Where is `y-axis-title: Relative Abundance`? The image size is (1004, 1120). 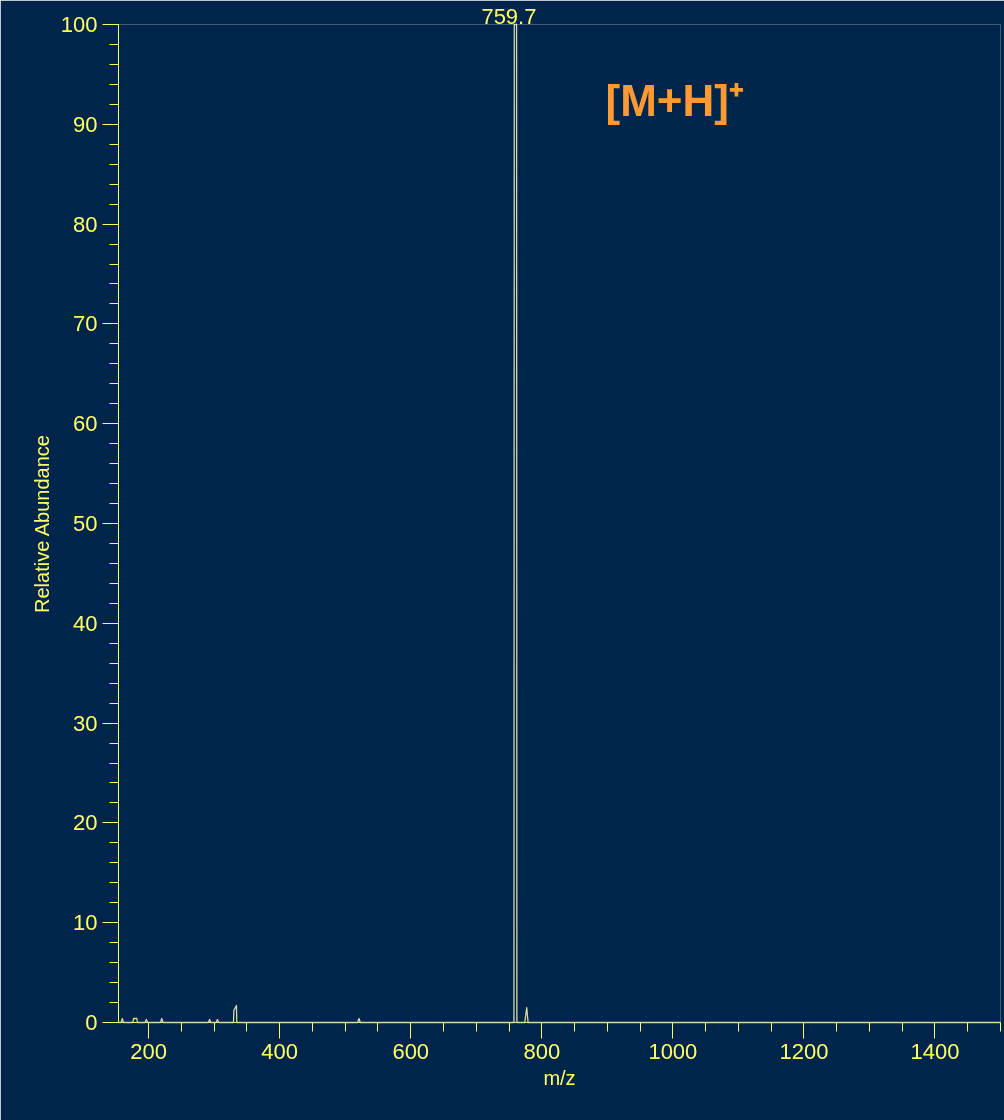
y-axis-title: Relative Abundance is located at coordinates (41, 524).